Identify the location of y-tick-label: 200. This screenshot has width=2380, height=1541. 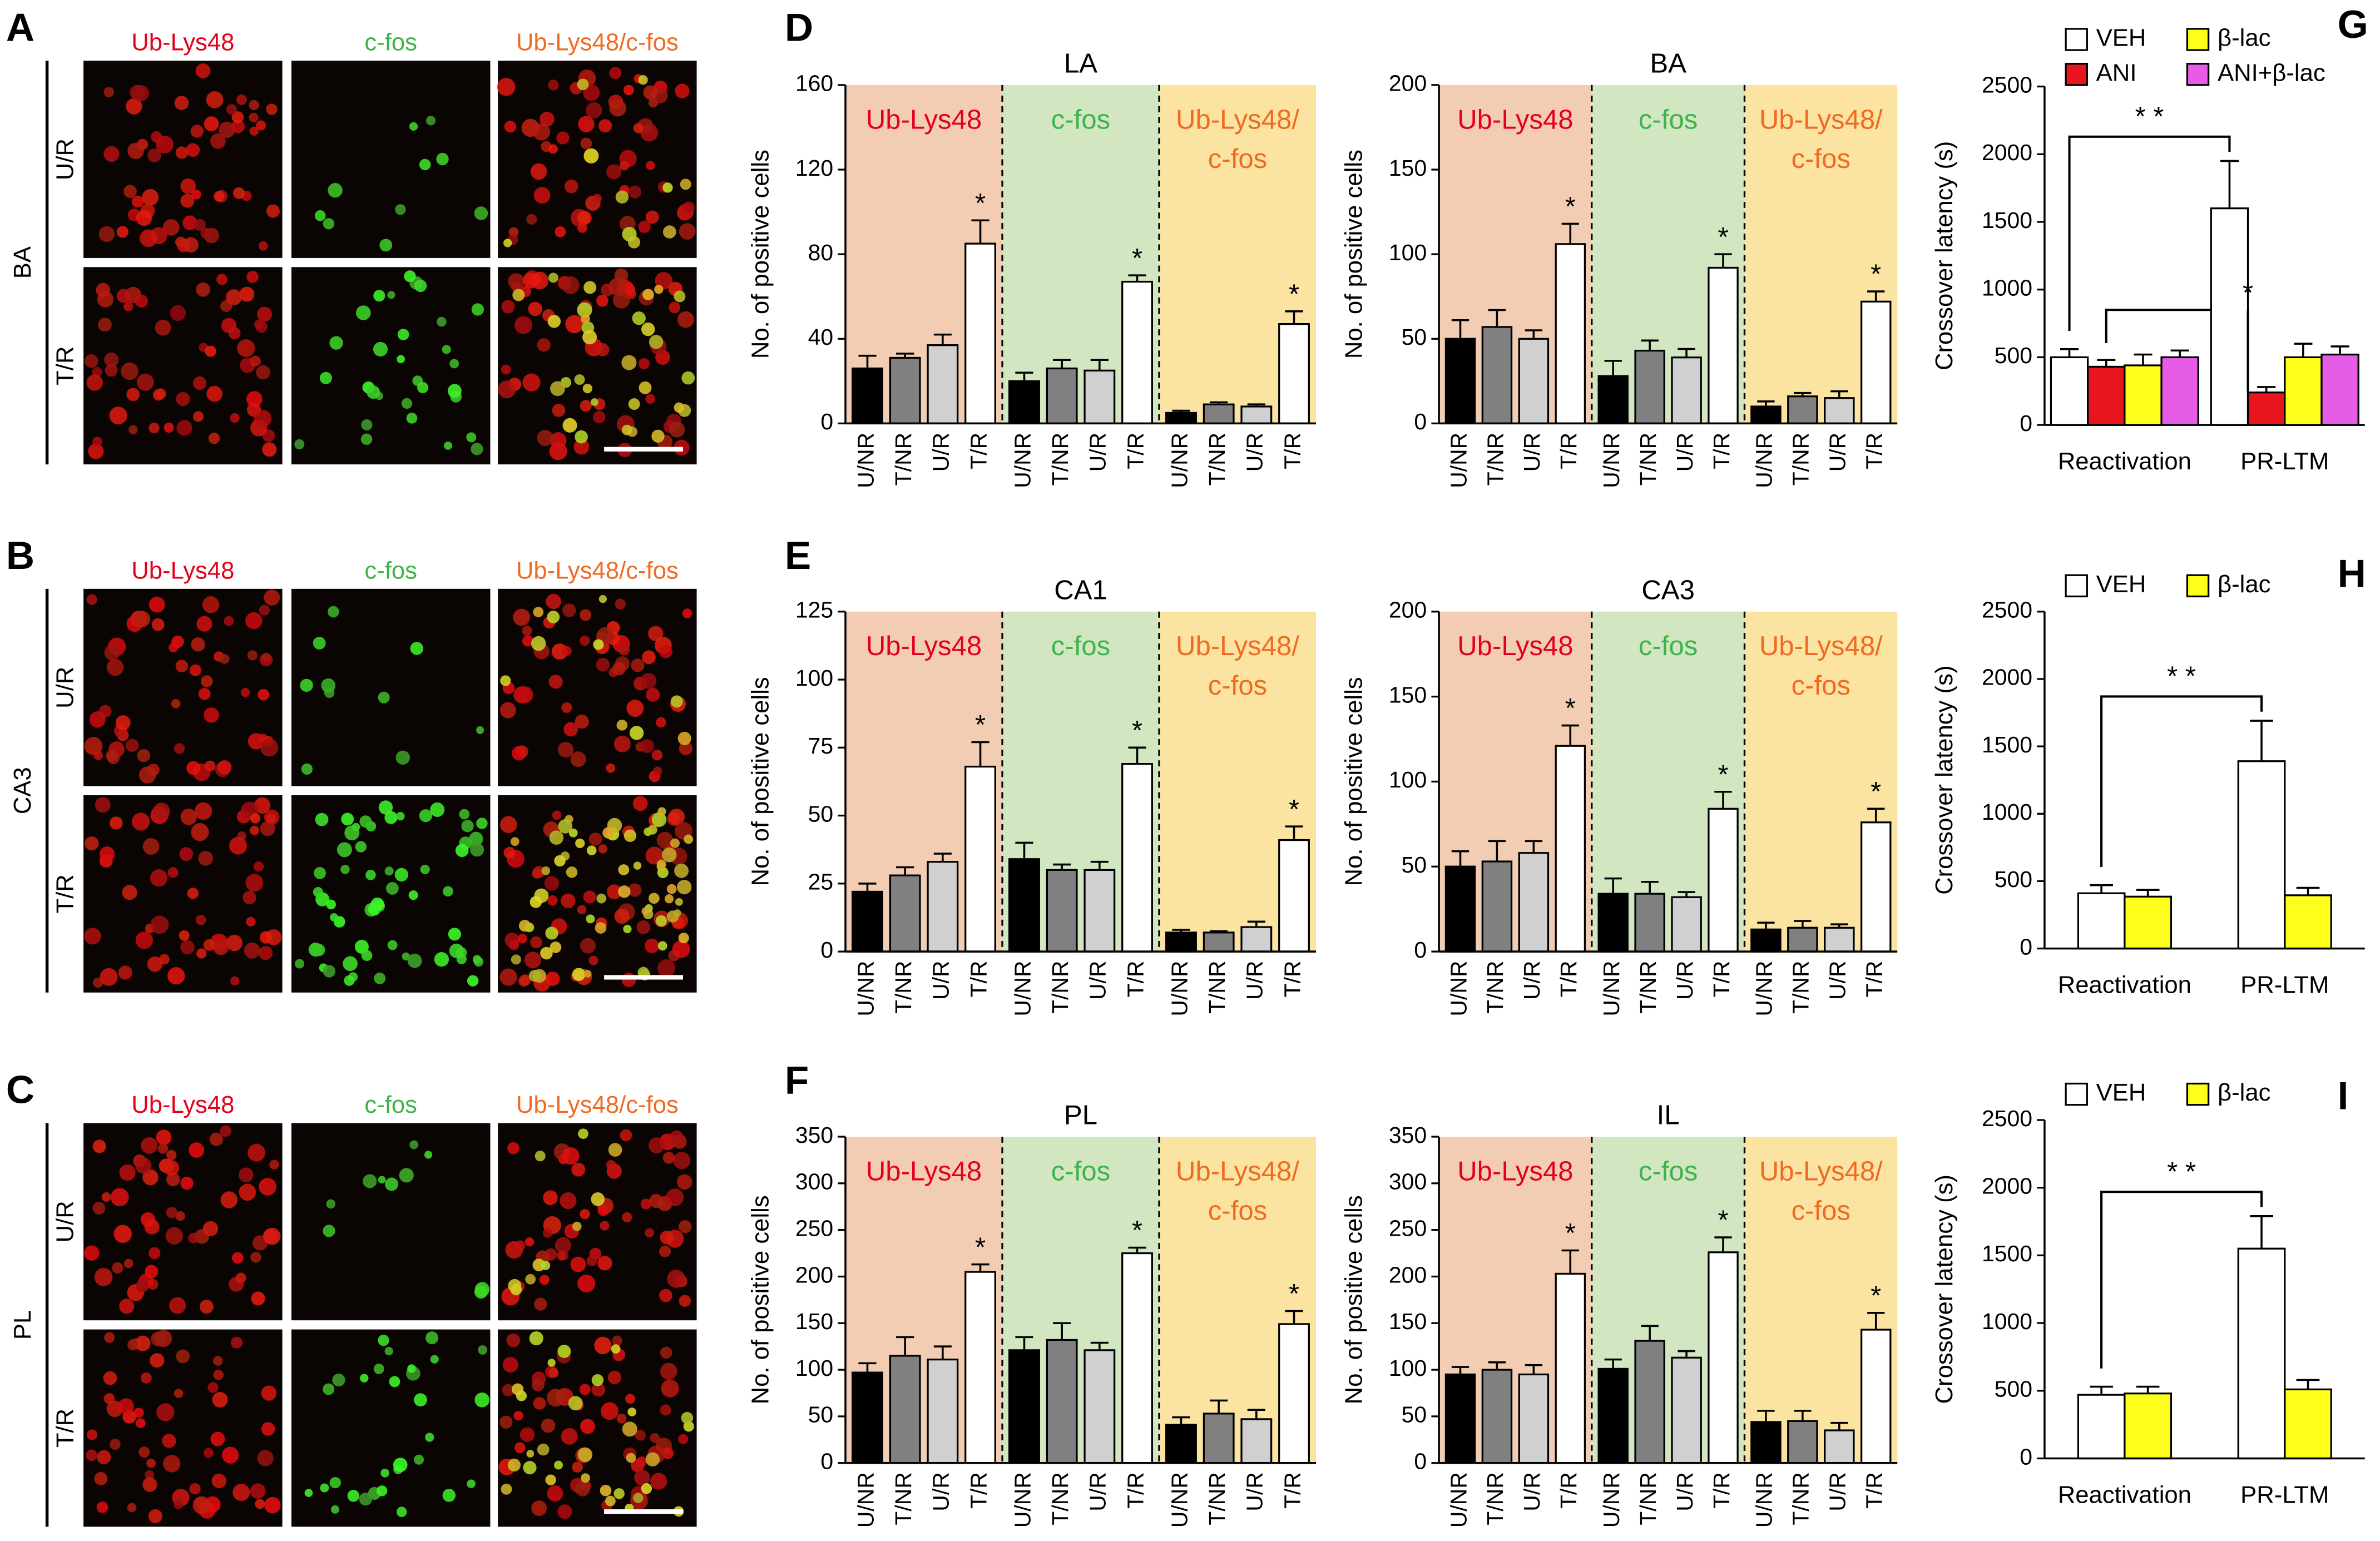
(1408, 610).